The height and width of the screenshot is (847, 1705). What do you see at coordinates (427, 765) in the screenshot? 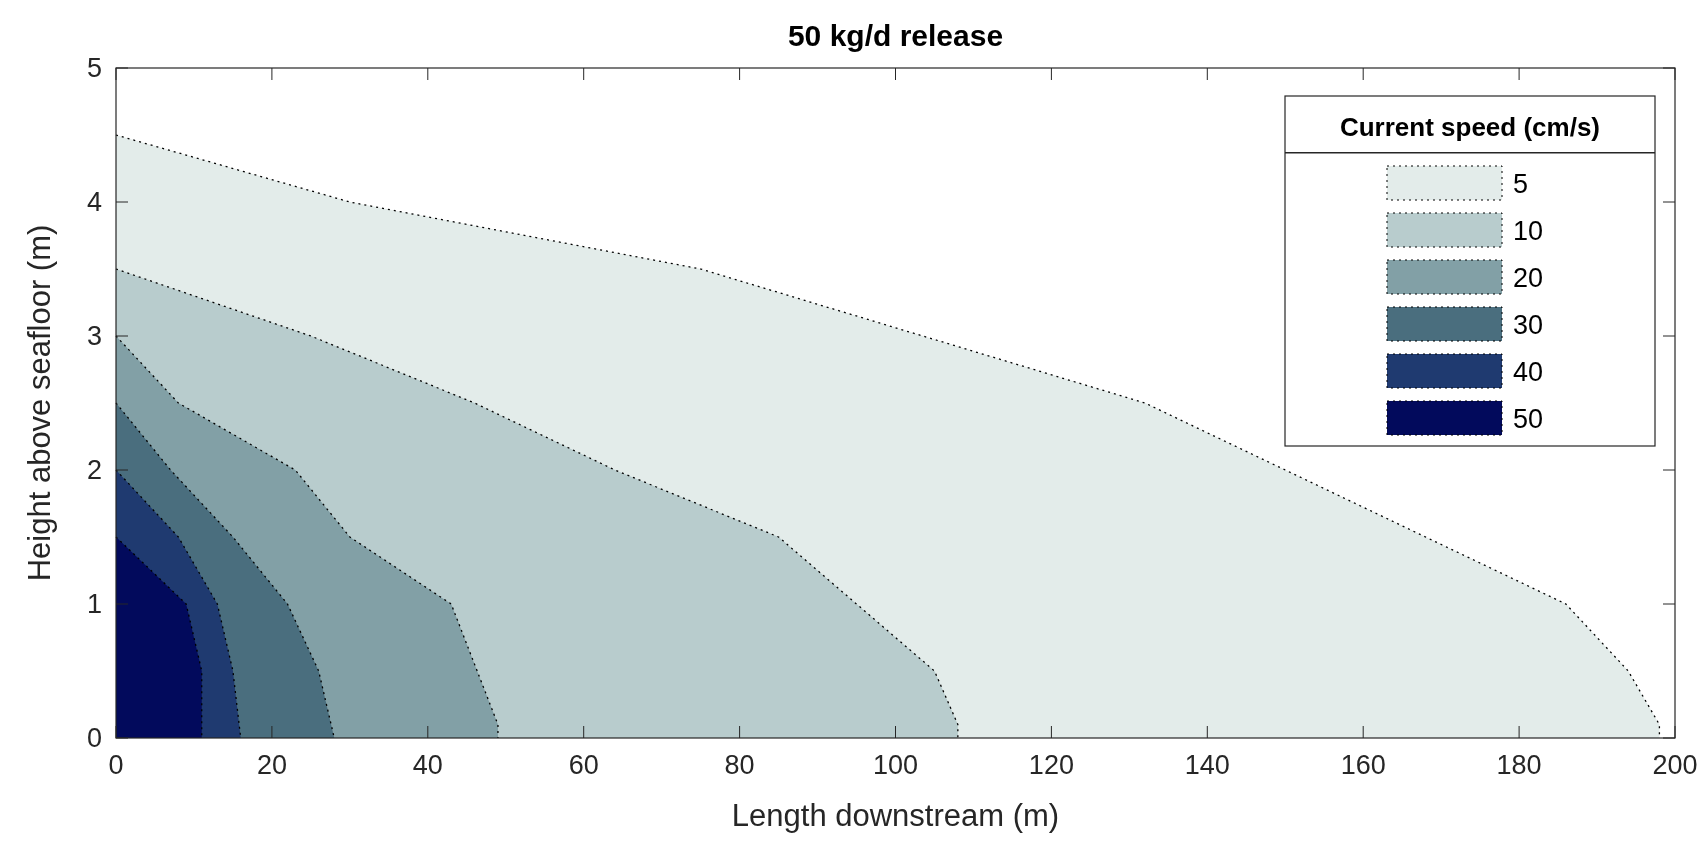
I see `x-tick-label: 40` at bounding box center [427, 765].